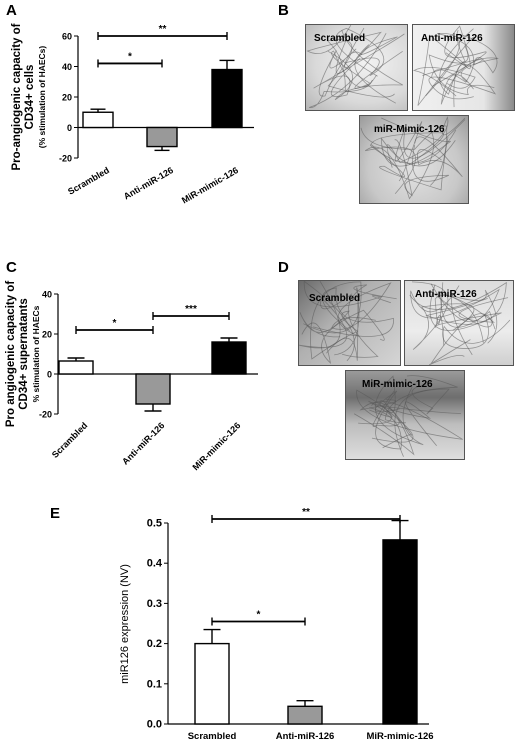 This screenshot has width=520, height=741. Describe the element at coordinates (42, 97) in the screenshot. I see `y-axis-subtitle: (% stimulation of HAECs)` at that location.